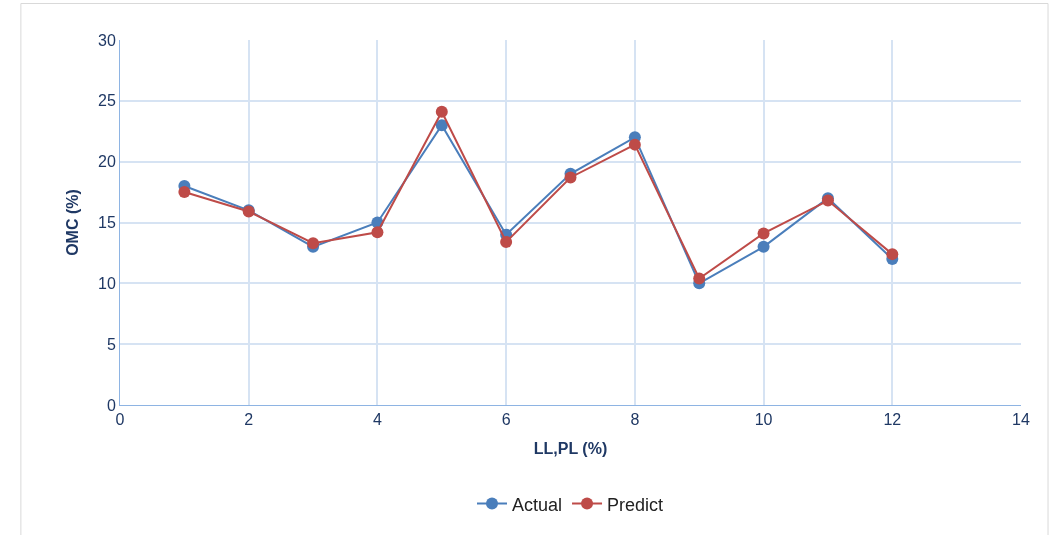  What do you see at coordinates (570, 448) in the screenshot?
I see `x-axis-title: LL,PL (%)` at bounding box center [570, 448].